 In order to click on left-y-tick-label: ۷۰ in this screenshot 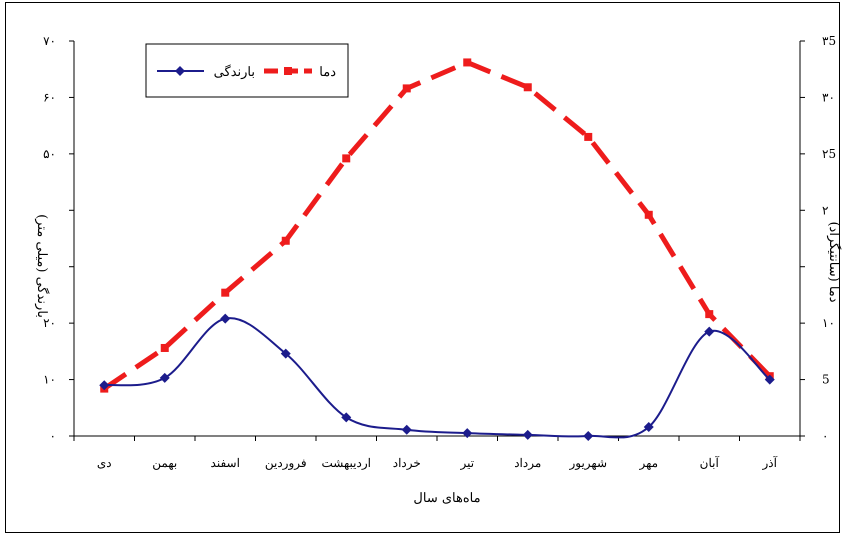, I will do `click(49, 41)`.